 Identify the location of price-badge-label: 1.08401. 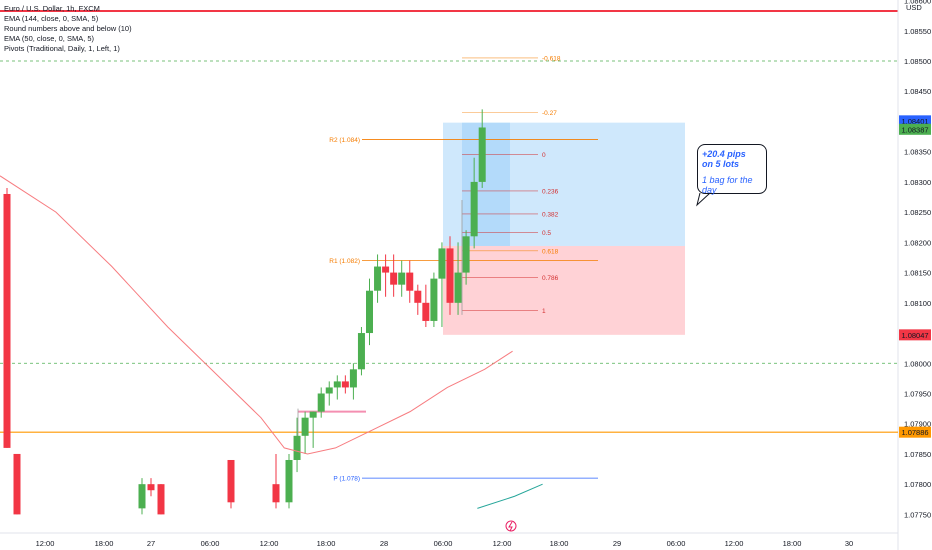
(914, 121).